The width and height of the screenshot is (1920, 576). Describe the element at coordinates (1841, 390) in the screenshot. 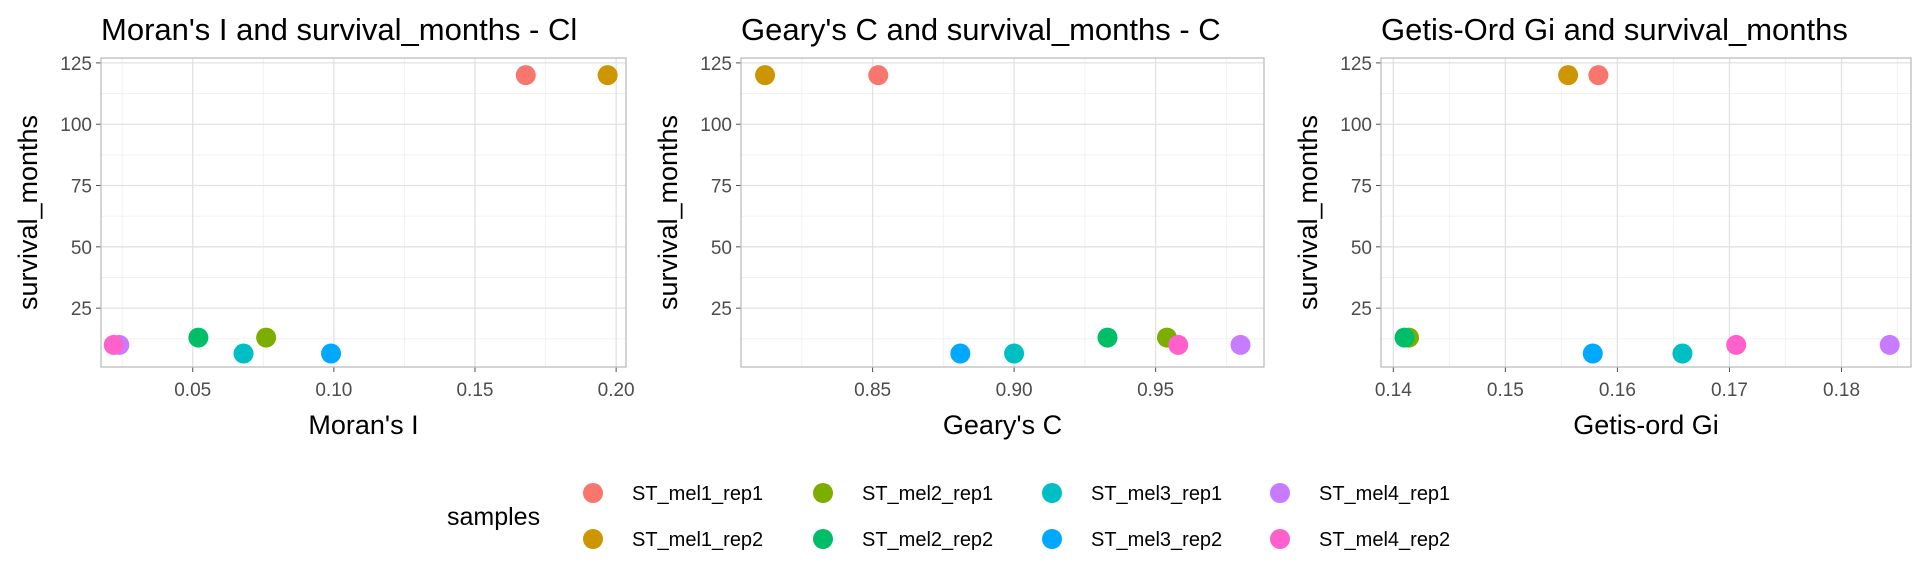

I see `x-tick-label: 0.18` at that location.